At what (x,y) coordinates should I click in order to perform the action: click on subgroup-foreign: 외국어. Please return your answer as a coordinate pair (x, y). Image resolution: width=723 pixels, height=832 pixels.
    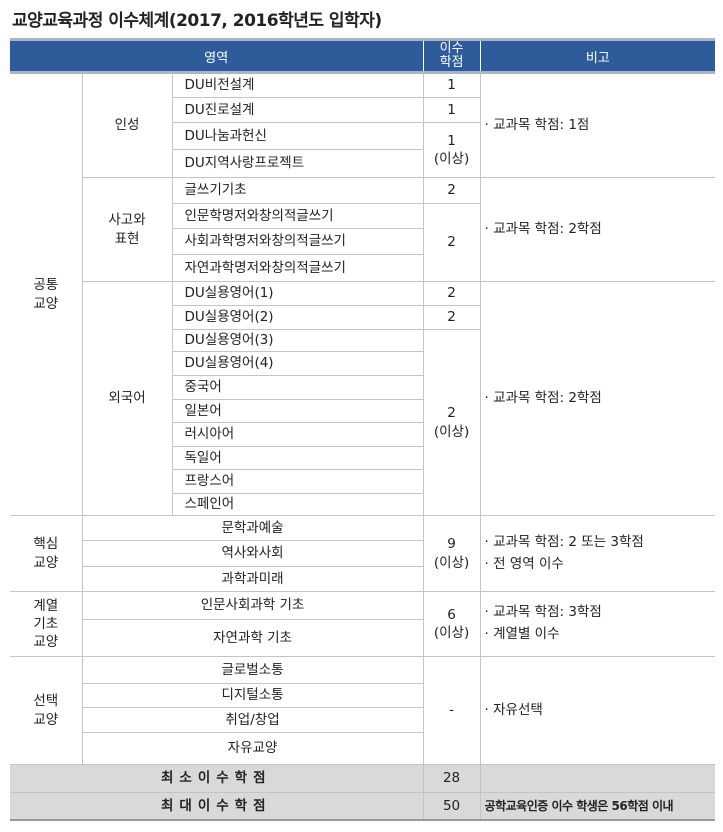
    Looking at the image, I should click on (127, 398).